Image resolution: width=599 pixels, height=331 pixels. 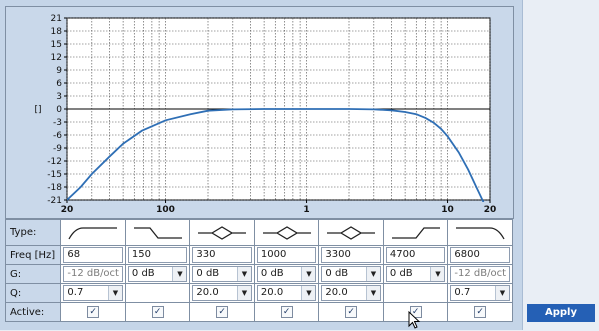 What do you see at coordinates (480, 293) in the screenshot?
I see `band-7-q-select: 0.7 ▼` at bounding box center [480, 293].